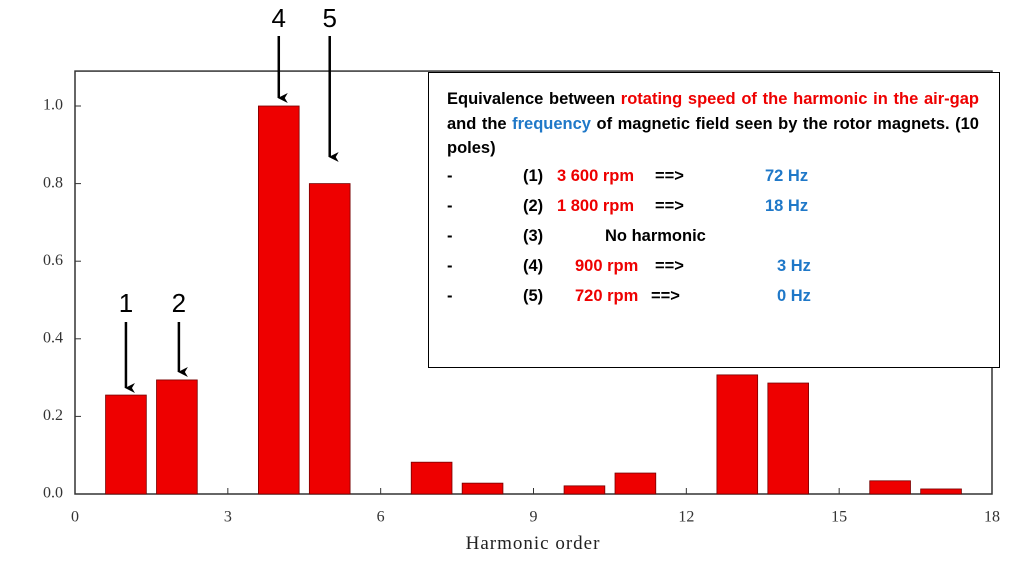  I want to click on info-item: - (2) 1 800 rpm ==> 18 Hz, so click(713, 206).